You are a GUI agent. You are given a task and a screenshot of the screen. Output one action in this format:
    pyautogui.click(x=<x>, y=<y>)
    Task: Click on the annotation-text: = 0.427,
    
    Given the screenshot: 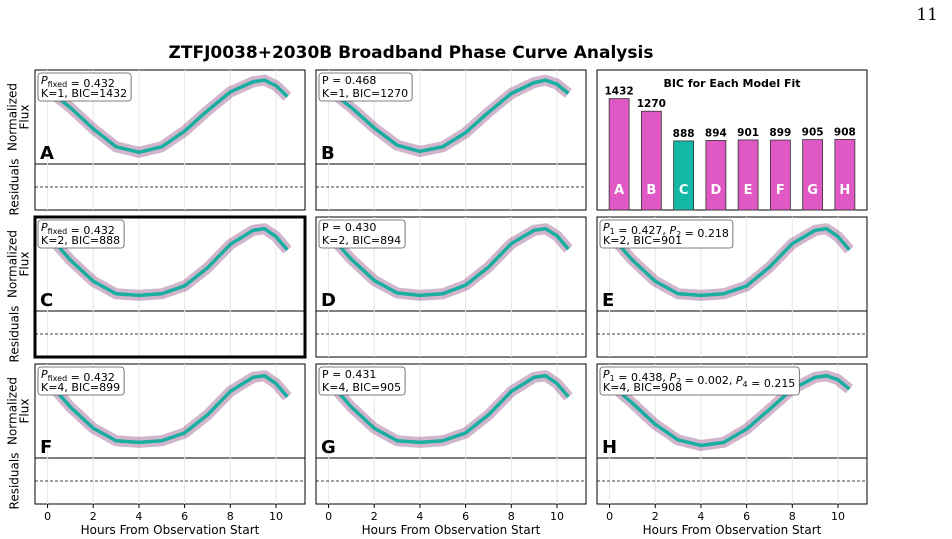 What is the action you would take?
    pyautogui.click(x=642, y=230)
    